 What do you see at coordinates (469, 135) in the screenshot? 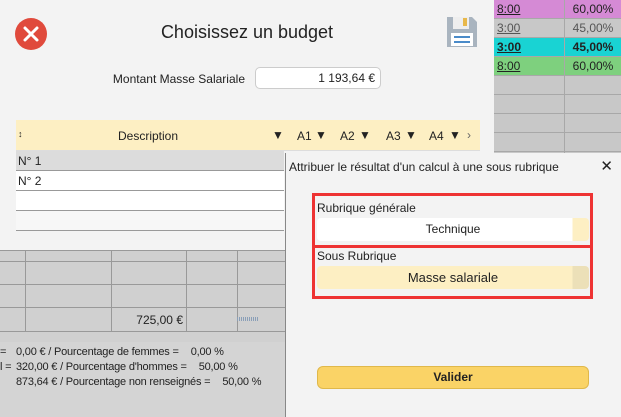
I see `chevron-right-icon: ›` at bounding box center [469, 135].